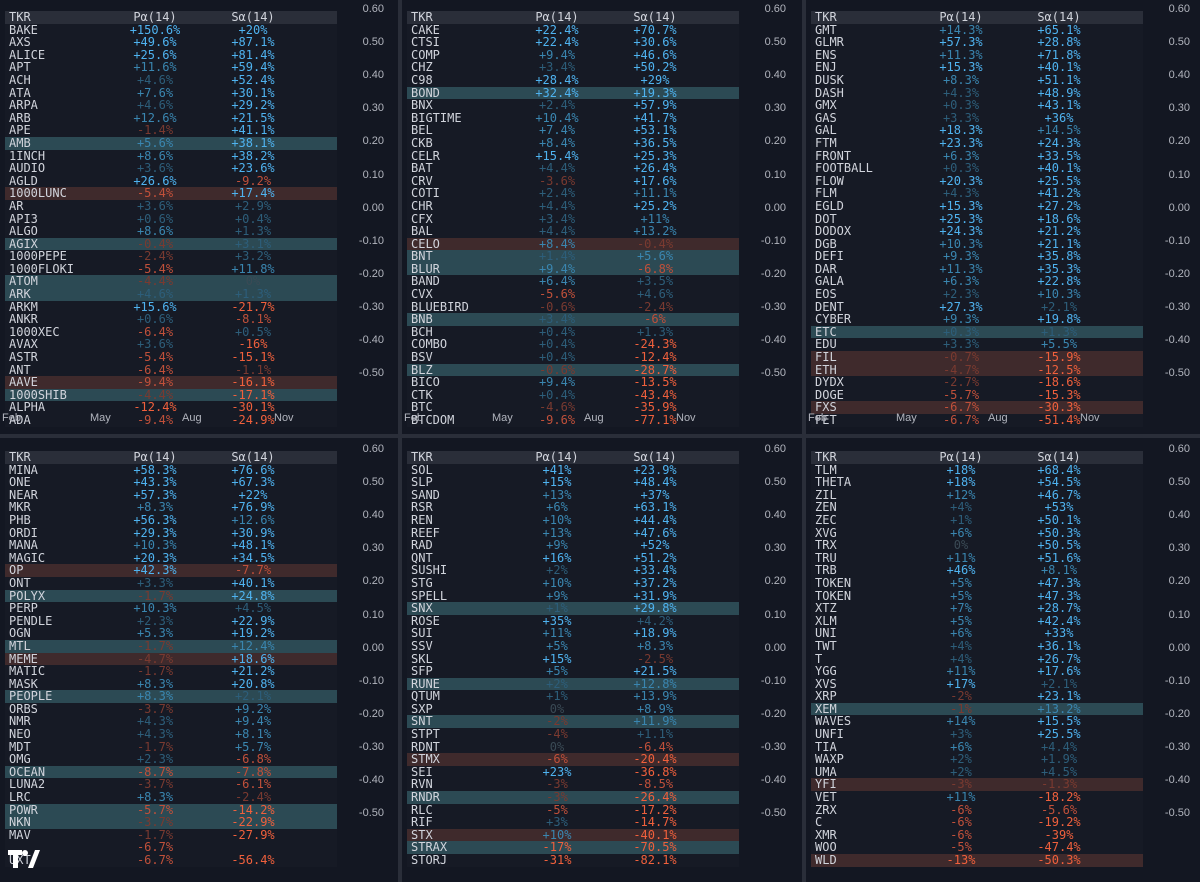 This screenshot has width=1200, height=882. Describe the element at coordinates (977, 281) in the screenshot. I see `table-row: GALA +6.3% +22.8%` at that location.